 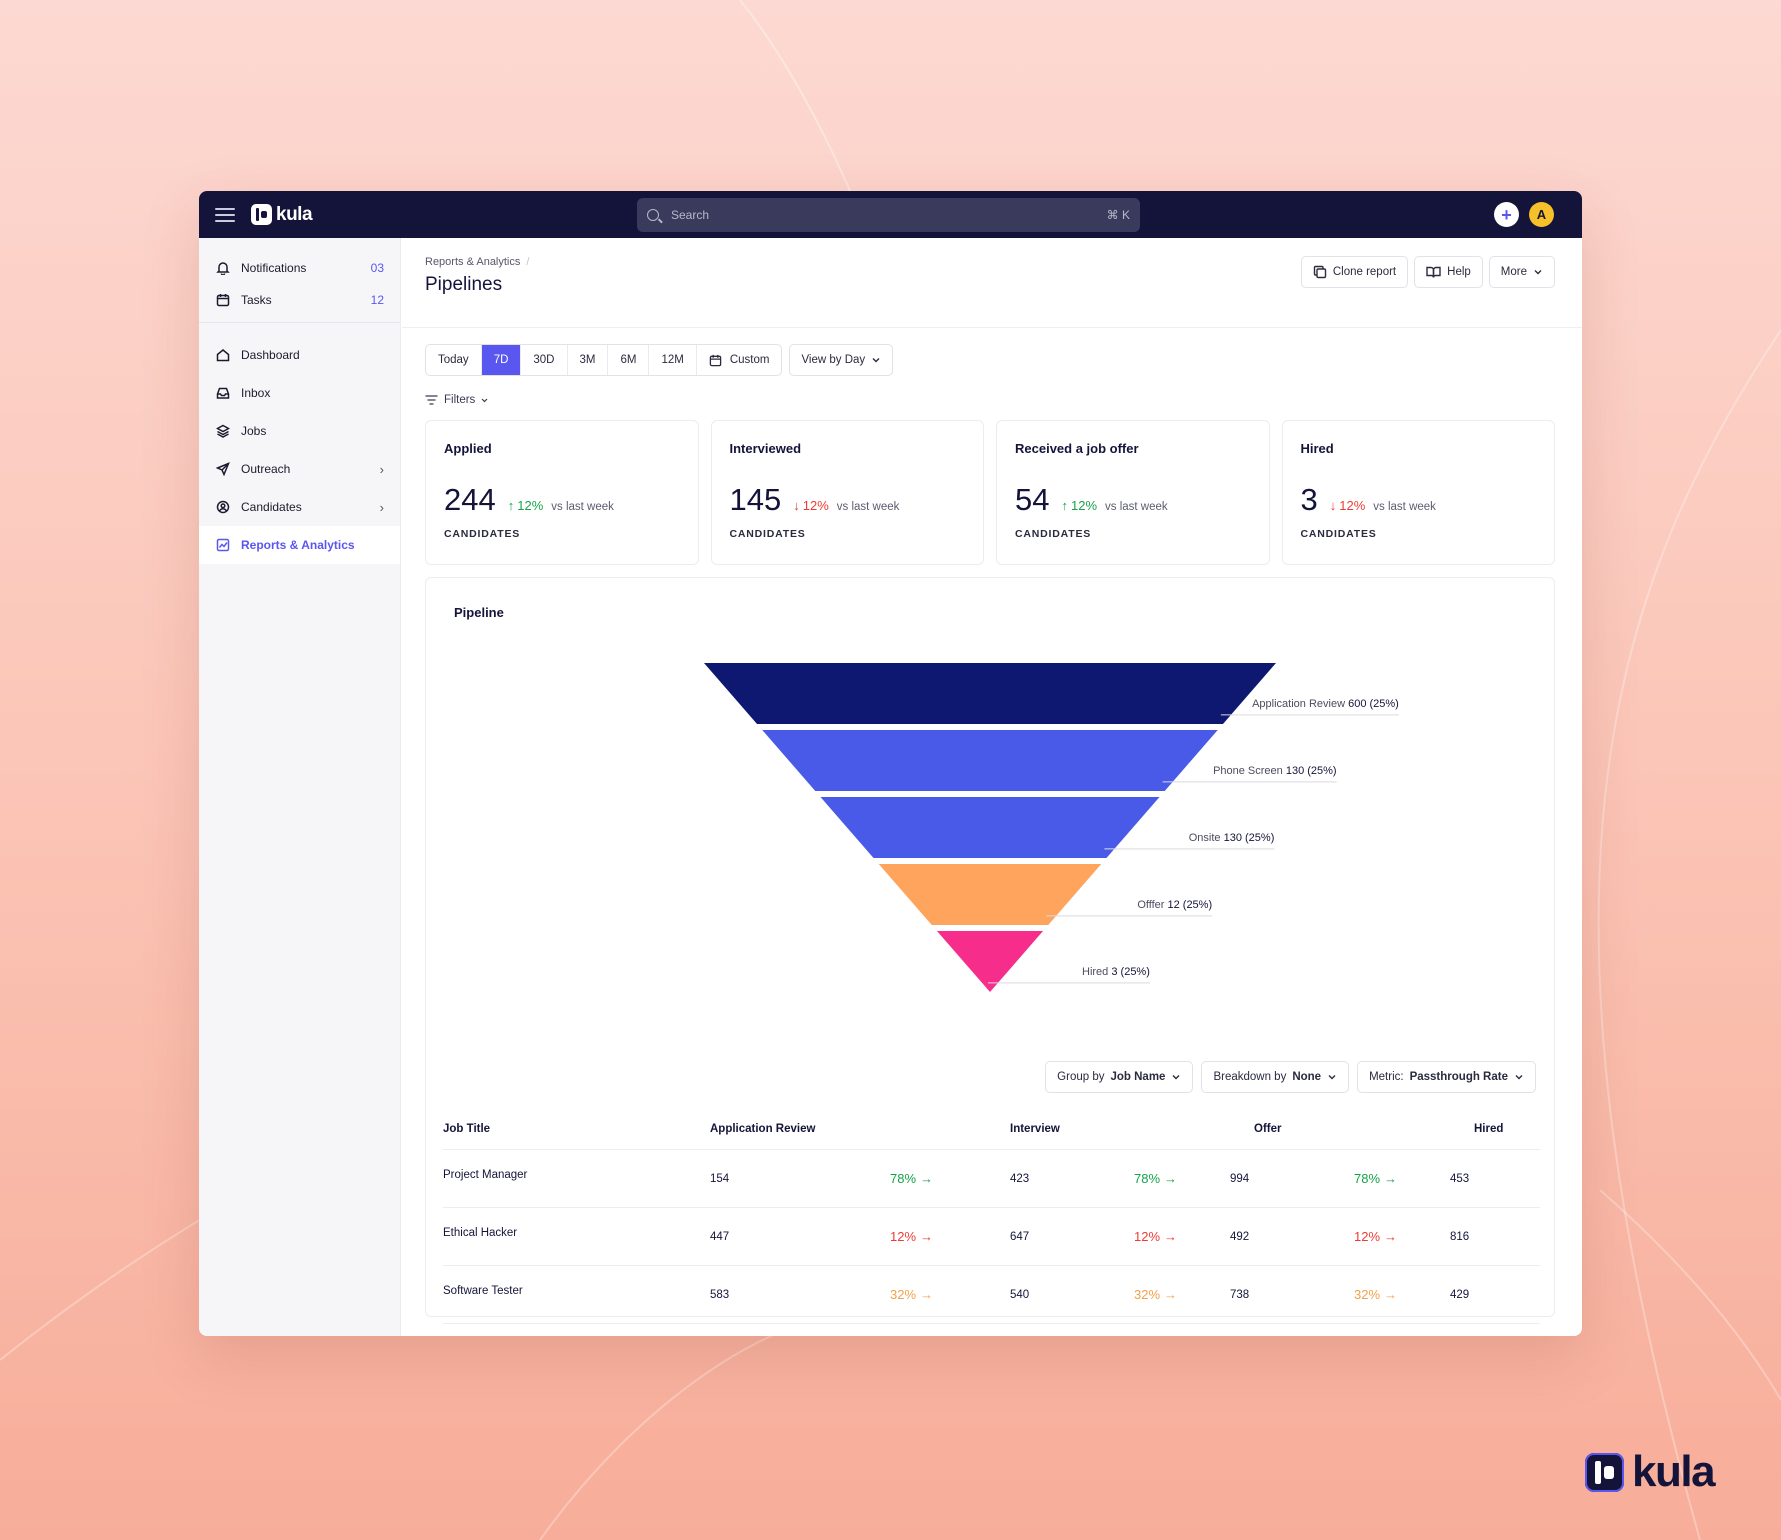 I want to click on column-header: Hired, so click(x=1489, y=1129).